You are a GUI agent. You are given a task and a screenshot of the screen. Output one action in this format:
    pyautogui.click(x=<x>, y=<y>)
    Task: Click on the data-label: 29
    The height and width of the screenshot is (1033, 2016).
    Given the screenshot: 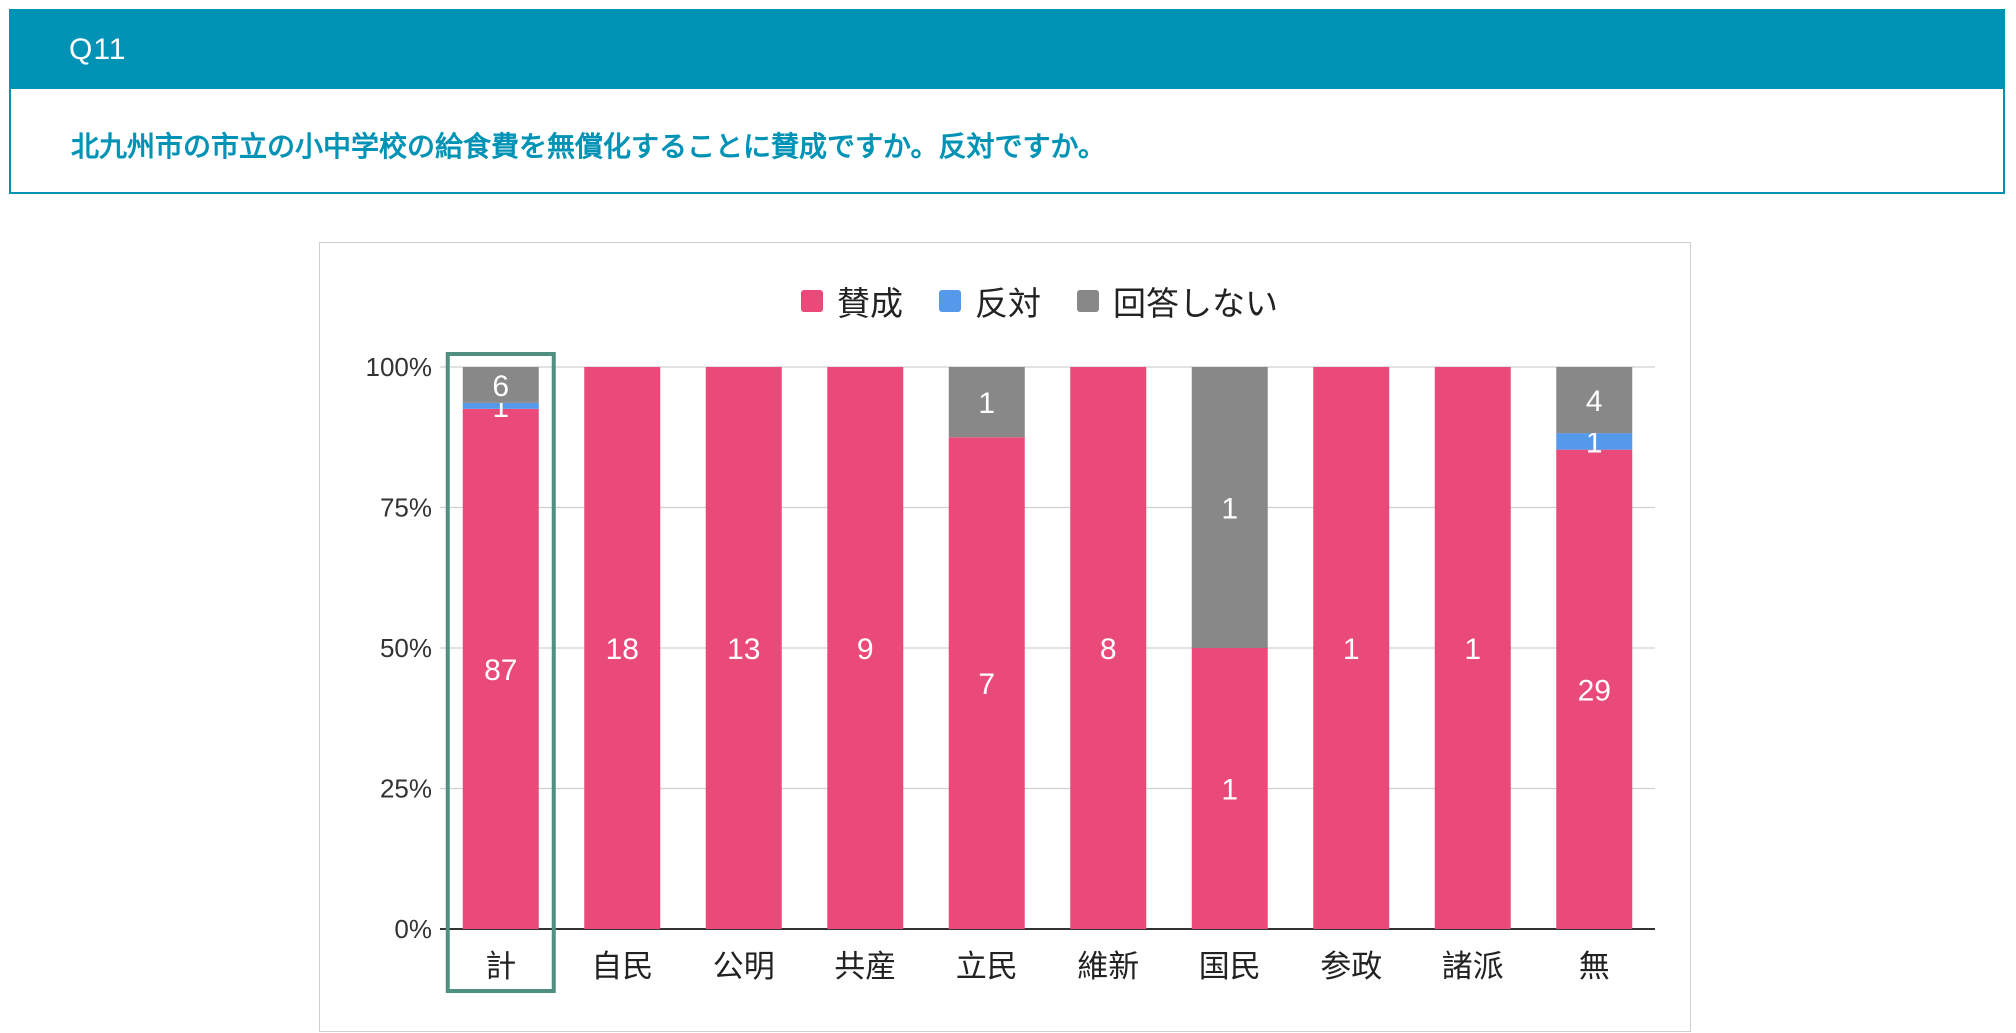 What is the action you would take?
    pyautogui.click(x=1594, y=690)
    